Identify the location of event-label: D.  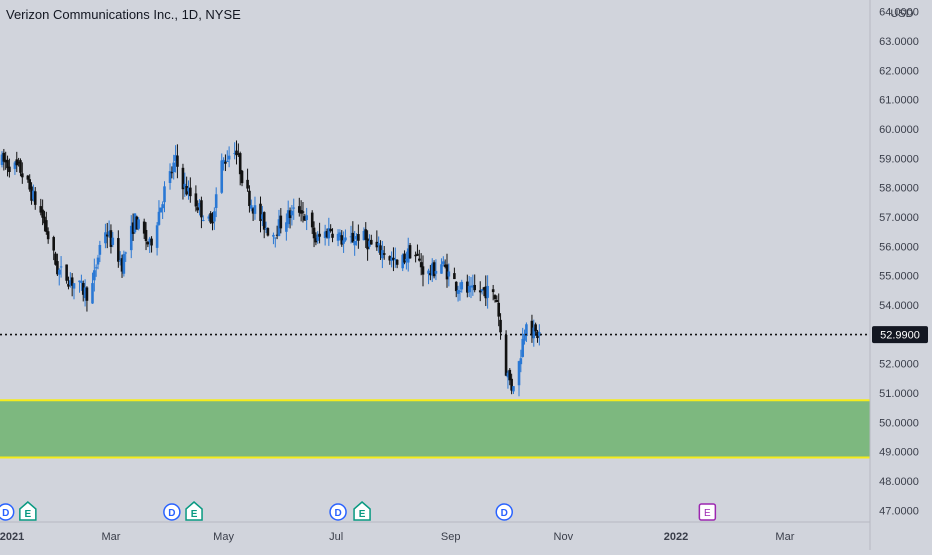
(171, 513).